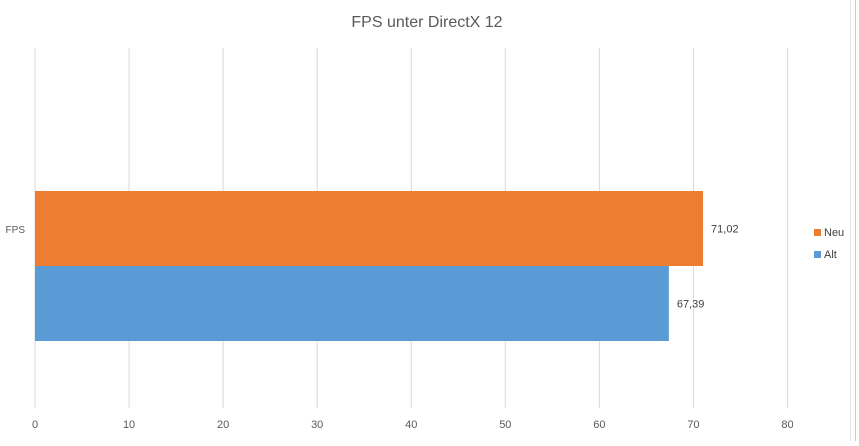  What do you see at coordinates (426, 22) in the screenshot?
I see `chart-title: FPS unter DirectX 12` at bounding box center [426, 22].